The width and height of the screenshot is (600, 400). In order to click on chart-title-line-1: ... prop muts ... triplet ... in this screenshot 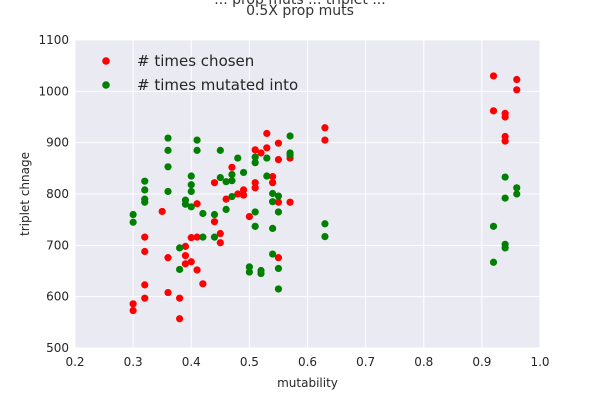, I will do `click(300, 4)`.